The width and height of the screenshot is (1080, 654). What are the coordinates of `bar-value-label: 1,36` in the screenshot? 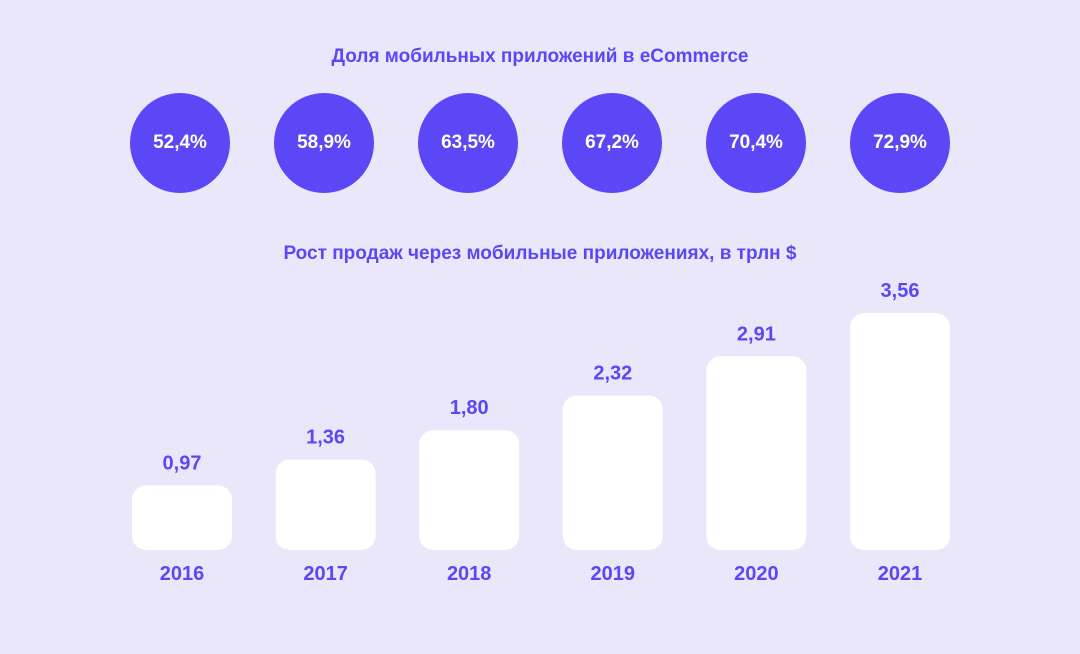 It's located at (325, 437).